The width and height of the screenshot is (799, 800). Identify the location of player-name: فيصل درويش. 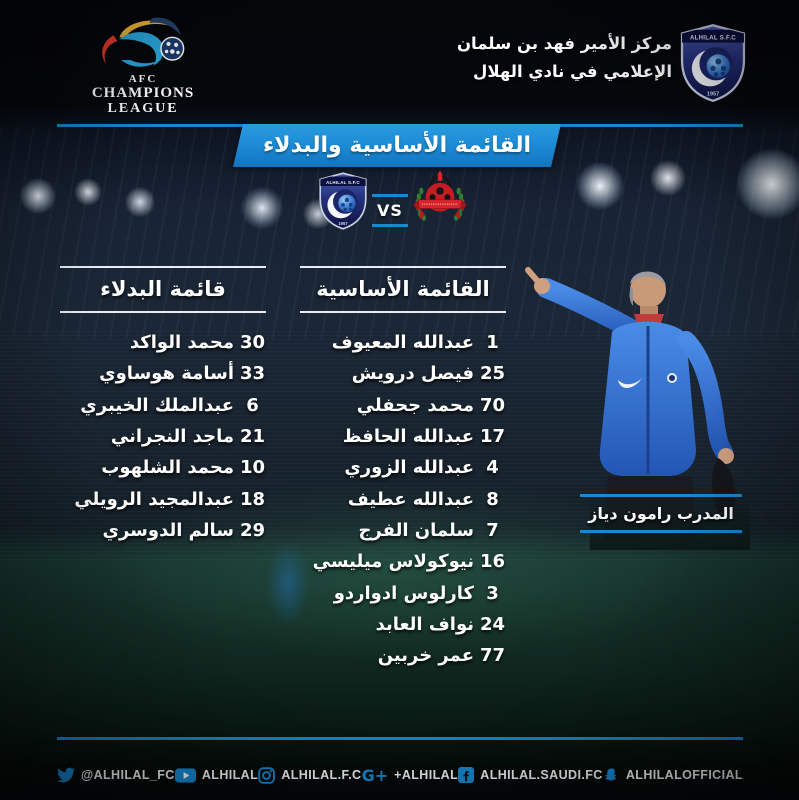
(412, 374).